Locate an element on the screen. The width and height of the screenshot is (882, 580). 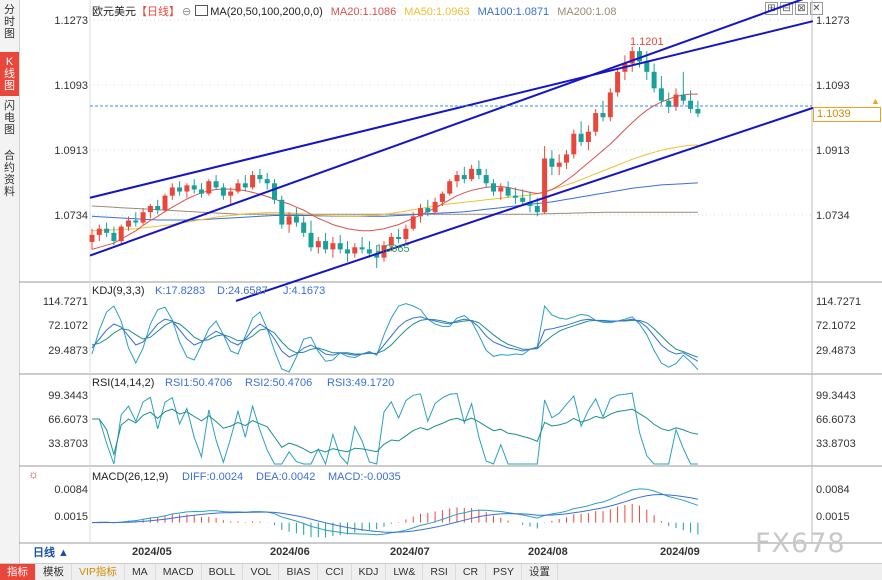
close-icon: ✕ is located at coordinates (816, 8).